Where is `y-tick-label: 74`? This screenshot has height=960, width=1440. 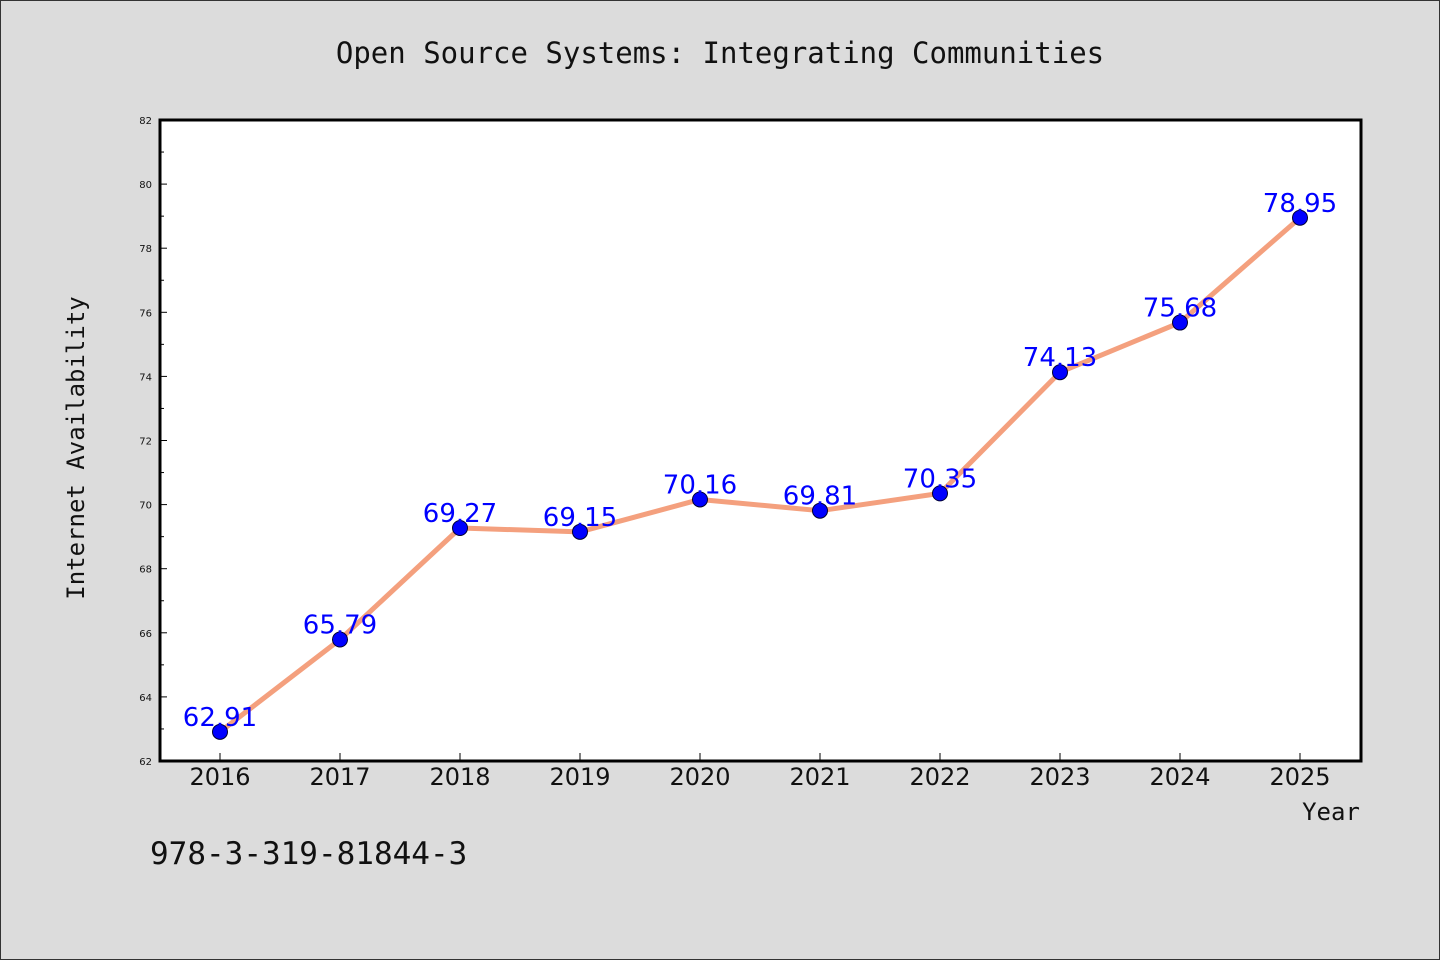
y-tick-label: 74 is located at coordinates (145, 377).